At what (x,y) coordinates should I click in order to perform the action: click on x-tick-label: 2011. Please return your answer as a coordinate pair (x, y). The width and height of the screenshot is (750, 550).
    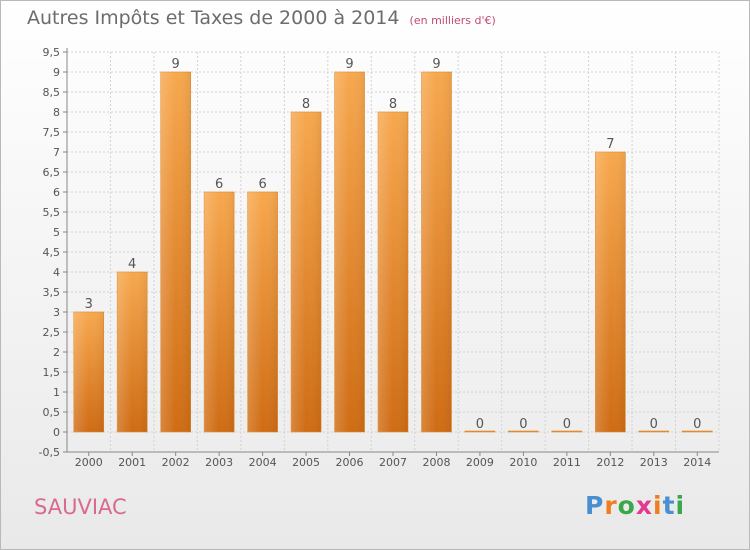
    Looking at the image, I should click on (567, 462).